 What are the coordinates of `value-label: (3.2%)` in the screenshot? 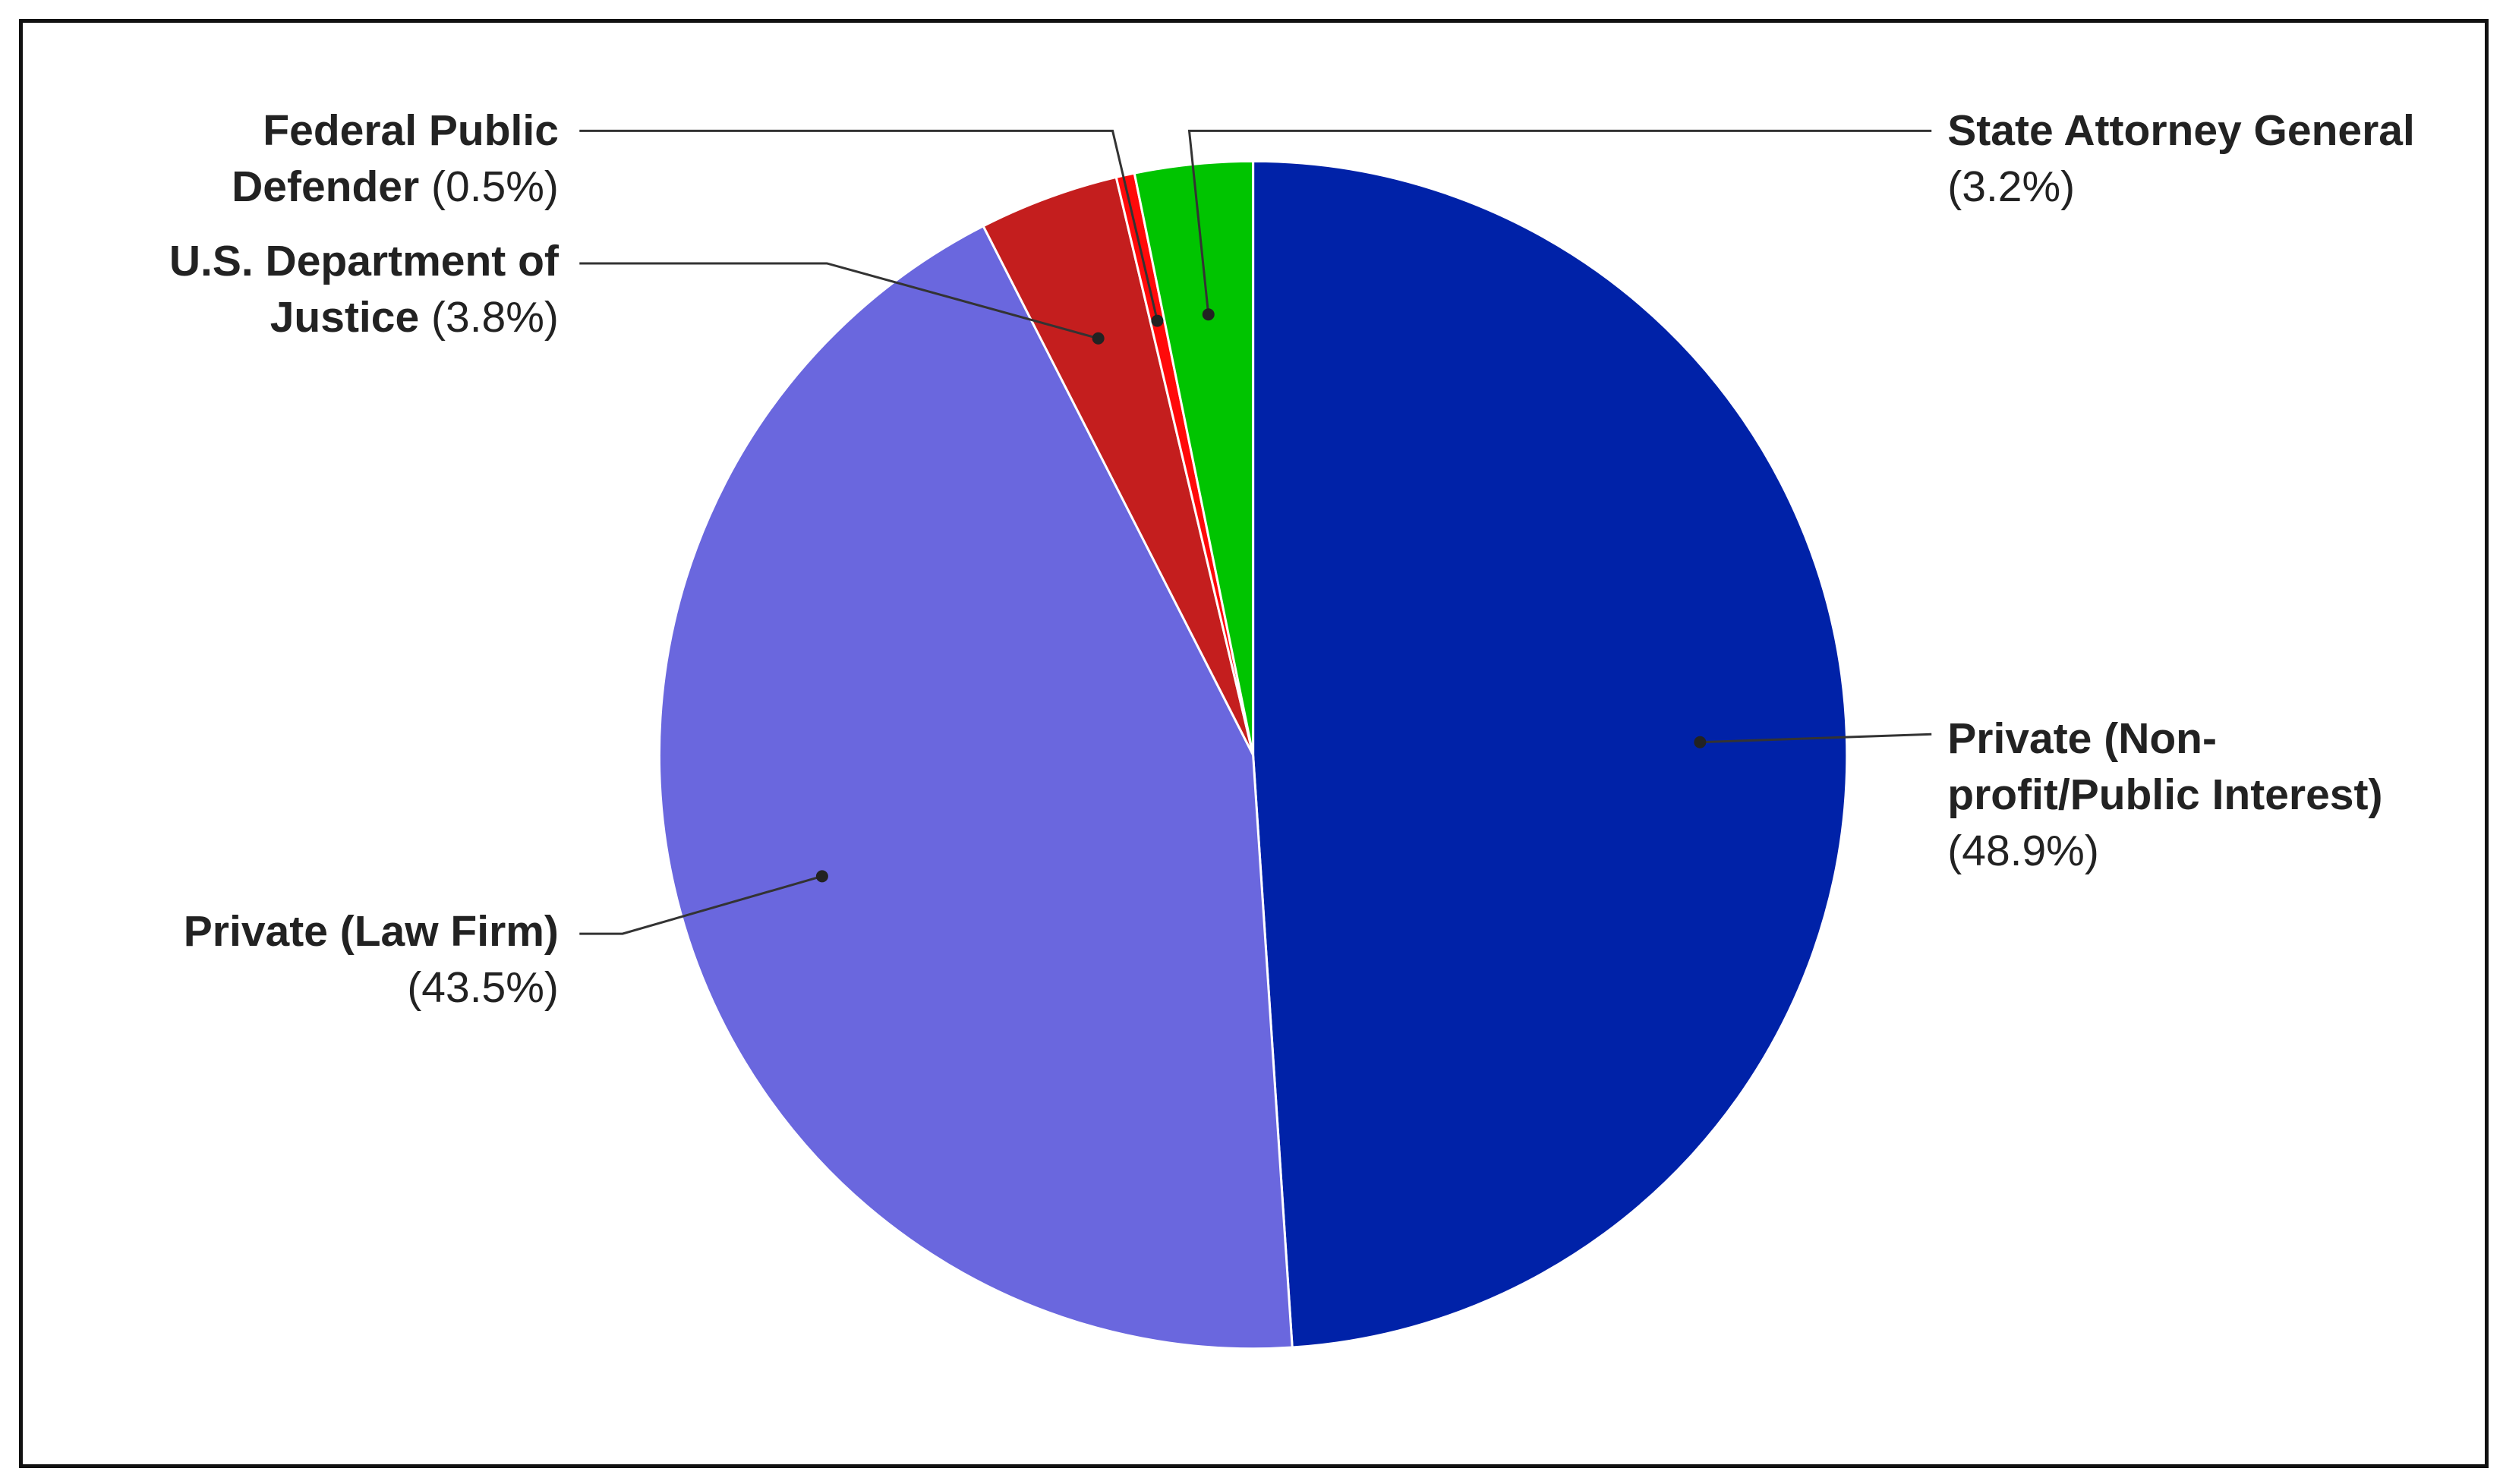 It's located at (2011, 186).